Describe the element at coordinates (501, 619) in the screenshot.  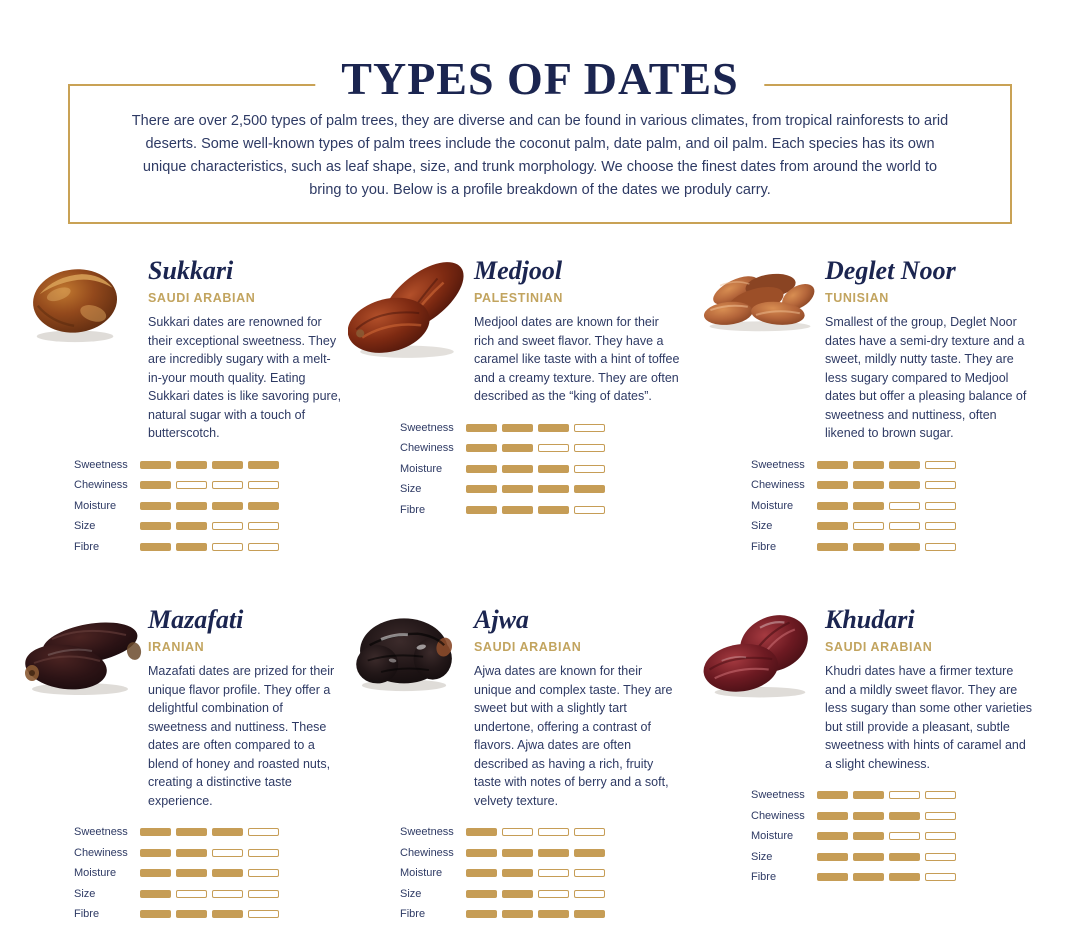
I see `date-name: Ajwa` at that location.